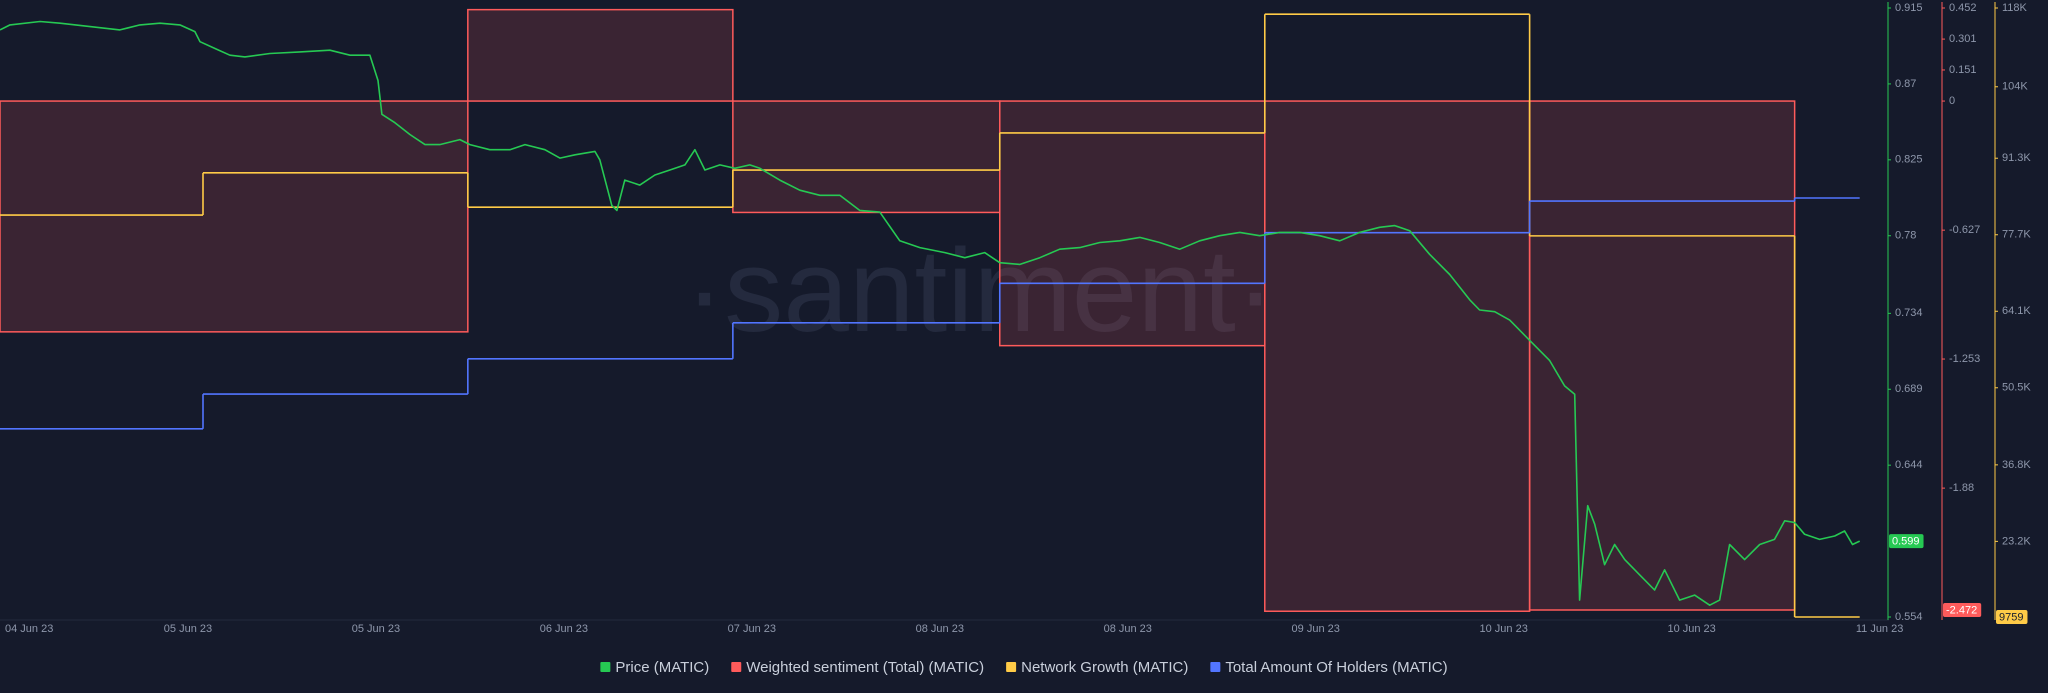 The width and height of the screenshot is (2048, 693). What do you see at coordinates (2015, 8) in the screenshot?
I see `y-tick-label: 118K` at bounding box center [2015, 8].